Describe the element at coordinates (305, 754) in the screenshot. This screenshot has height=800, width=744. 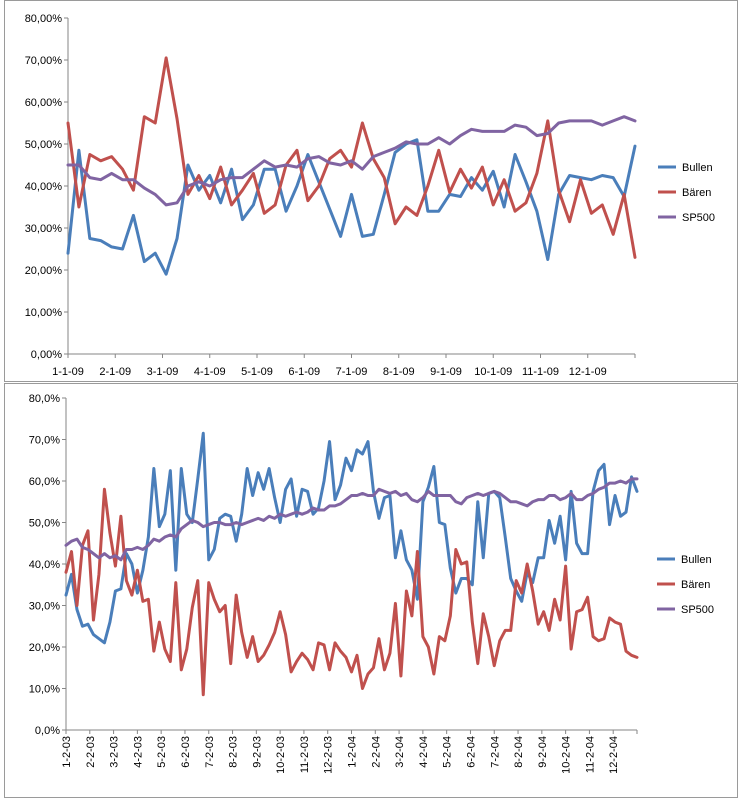
I see `x-tick-label: 11-2-03` at that location.